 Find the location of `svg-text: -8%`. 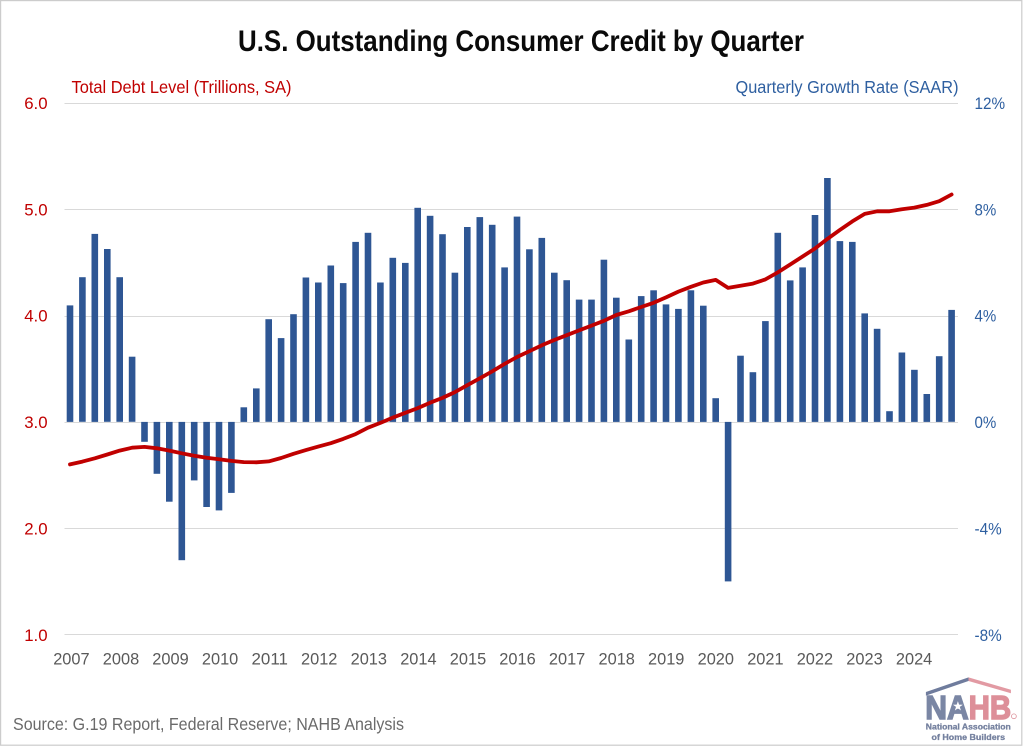

svg-text: -8% is located at coordinates (988, 635).